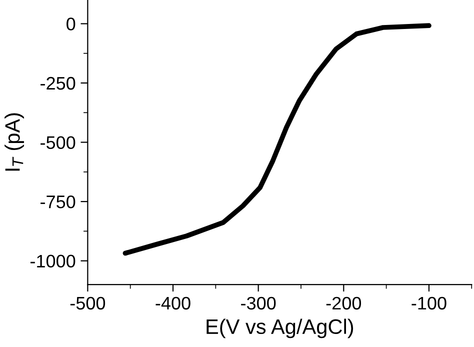 Image resolution: width=474 pixels, height=347 pixels. Describe the element at coordinates (173, 303) in the screenshot. I see `x-tick-label: -400` at that location.